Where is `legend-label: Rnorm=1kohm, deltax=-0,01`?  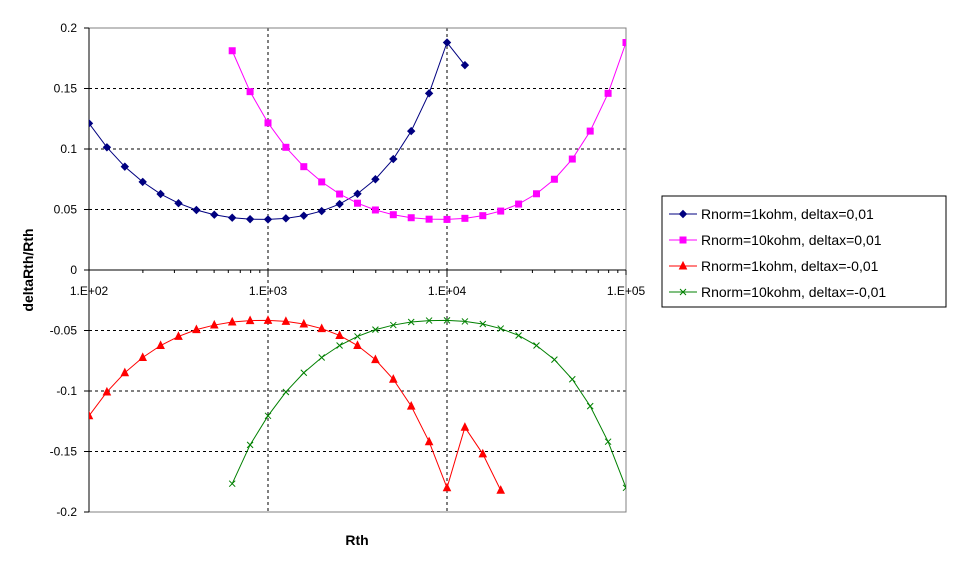
legend-label: Rnorm=1kohm, deltax=-0,01 is located at coordinates (790, 266).